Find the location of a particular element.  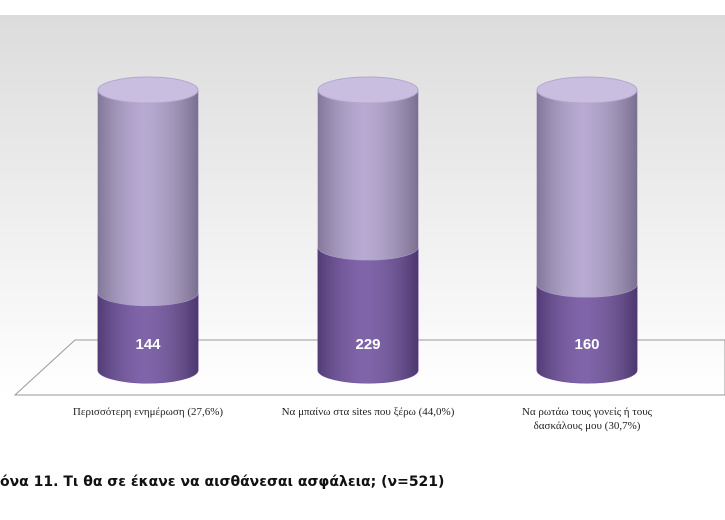

x-tick-label: Περισσότερη ενημέρωση (27,6%) is located at coordinates (148, 412).